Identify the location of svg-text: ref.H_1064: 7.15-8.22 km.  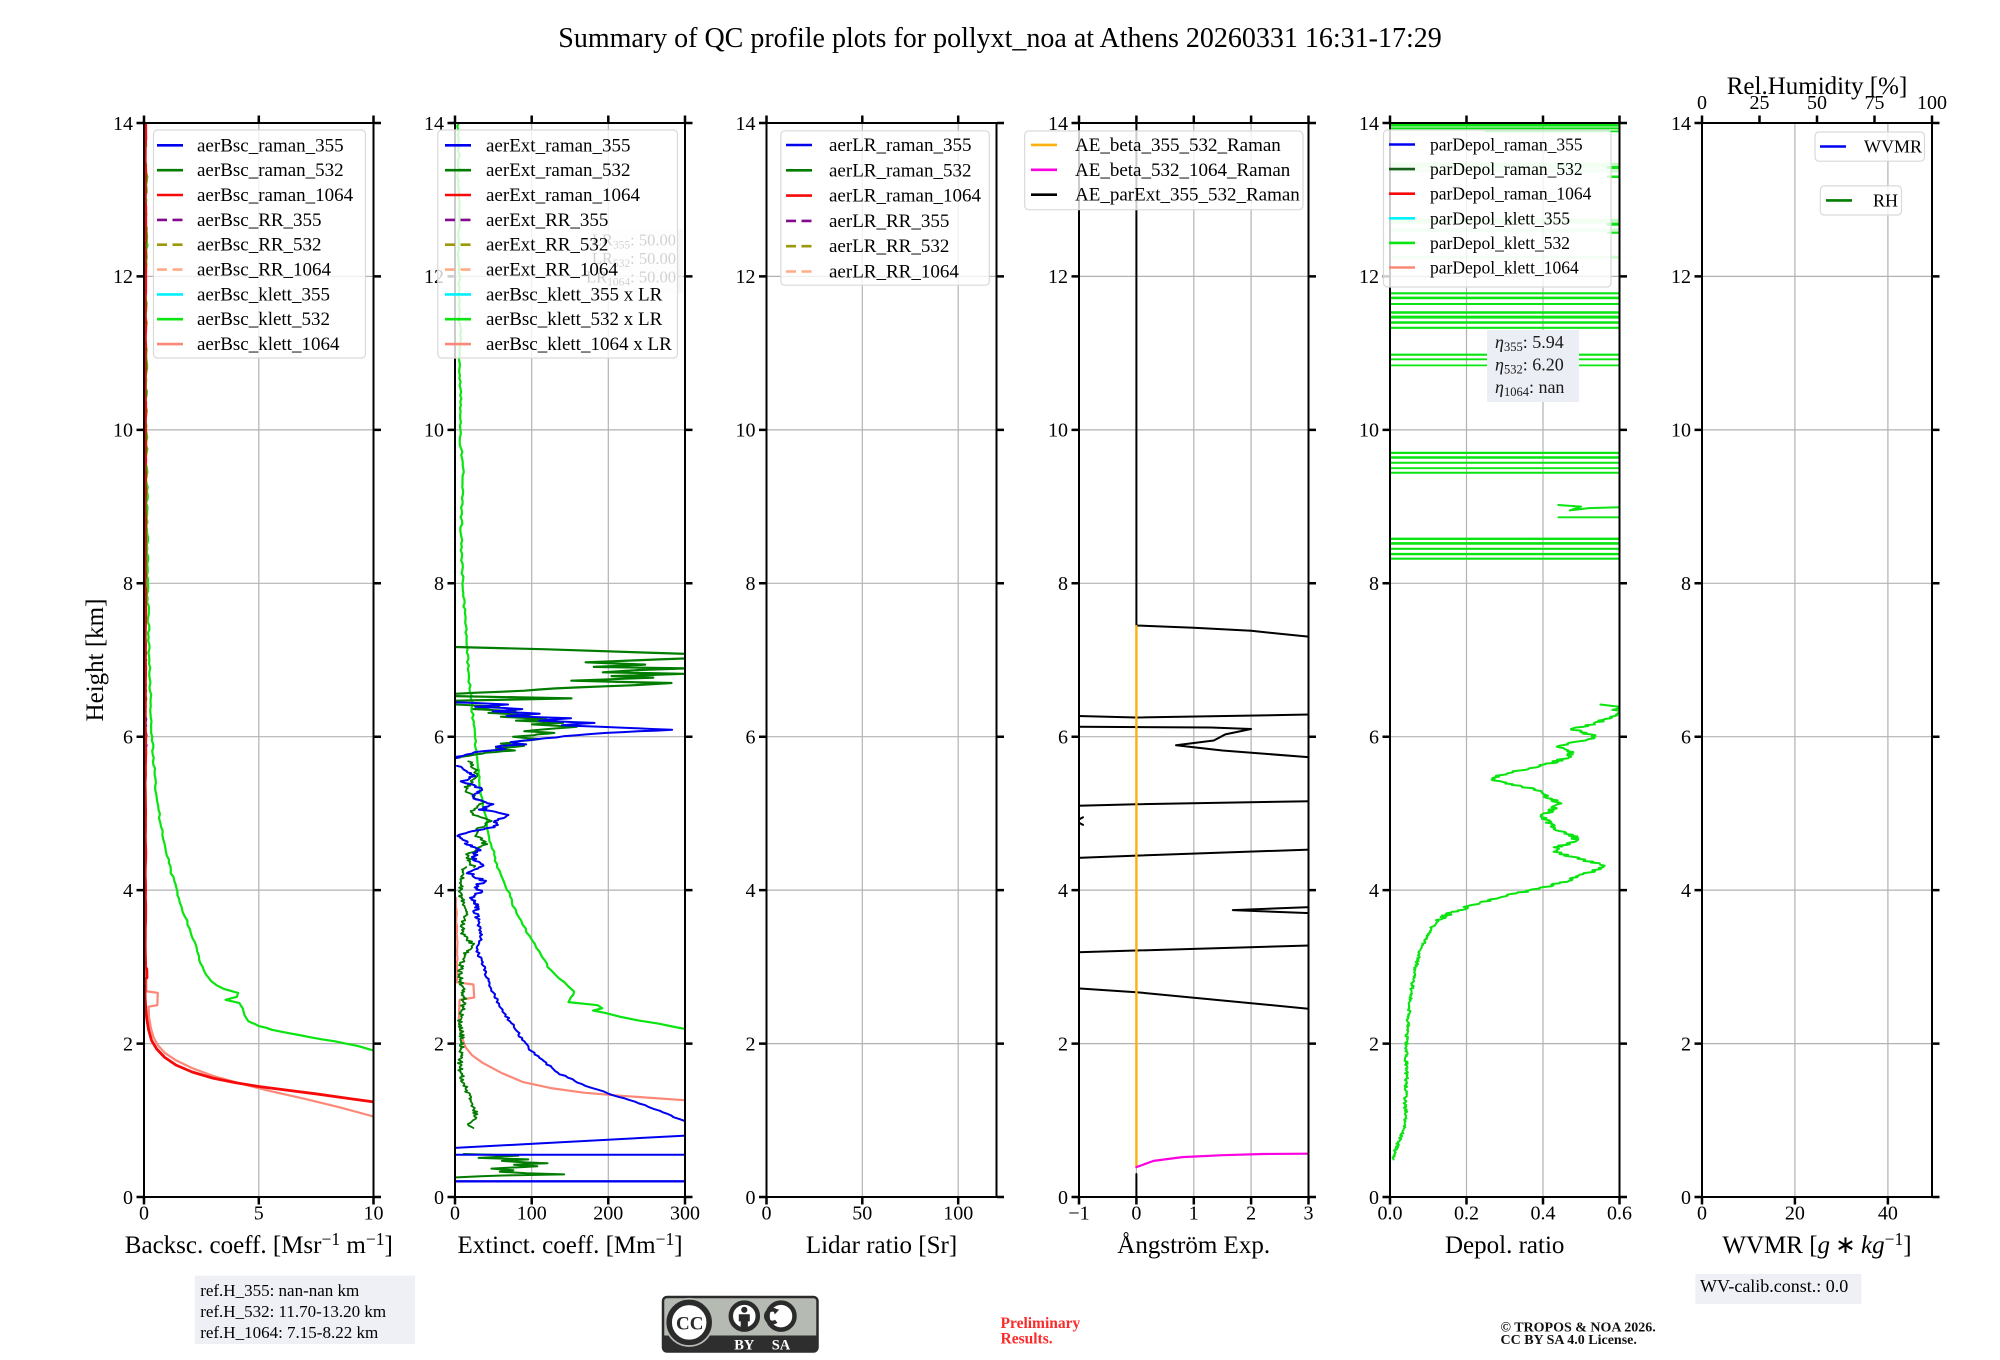
(289, 1332).